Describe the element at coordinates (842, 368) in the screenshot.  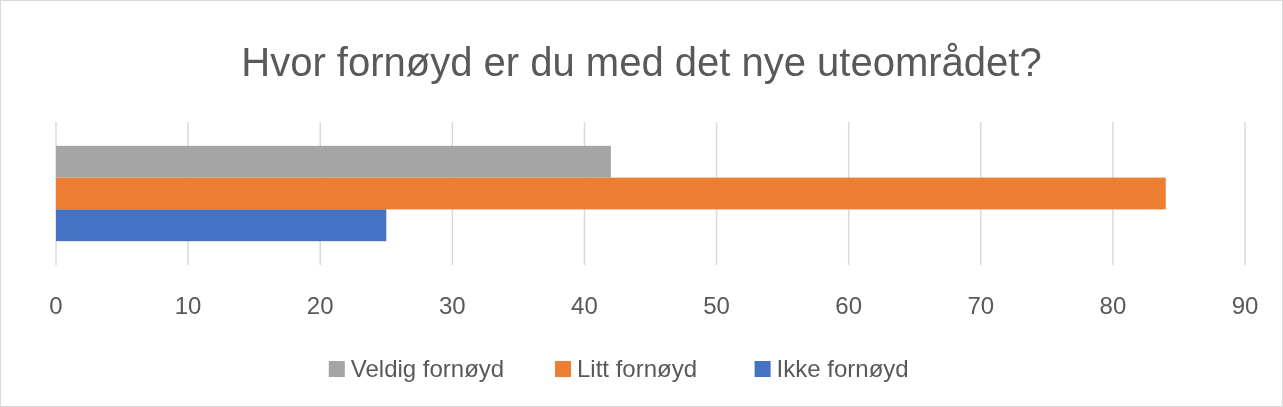
I see `legend-label: Ikke fornøyd` at that location.